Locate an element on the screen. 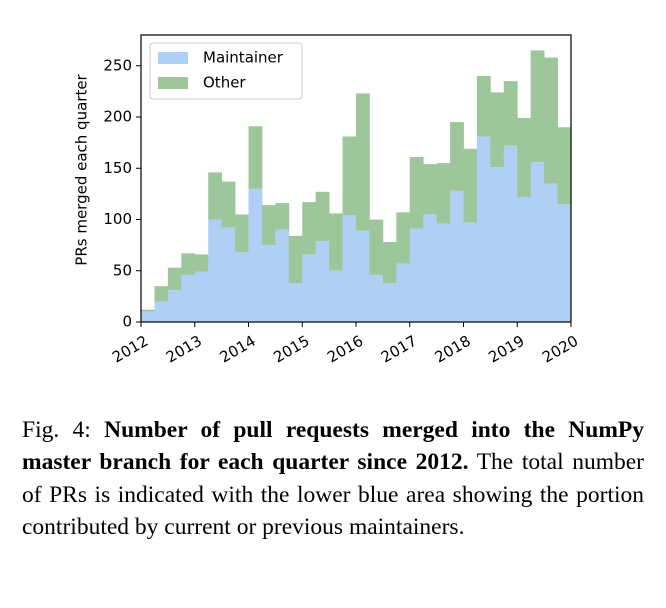 This screenshot has height=608, width=666. y-tick-label: 150 is located at coordinates (117, 168).